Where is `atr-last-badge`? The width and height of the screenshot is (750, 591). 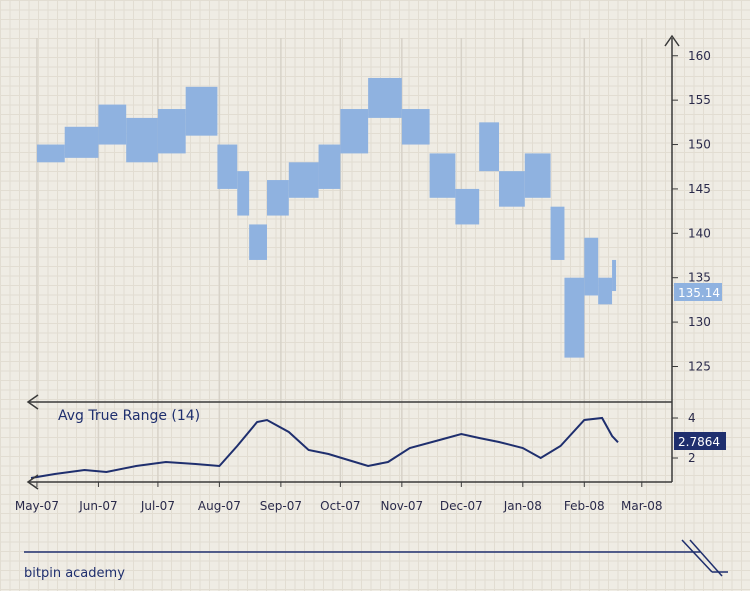
atr-last-badge is located at coordinates (700, 441).